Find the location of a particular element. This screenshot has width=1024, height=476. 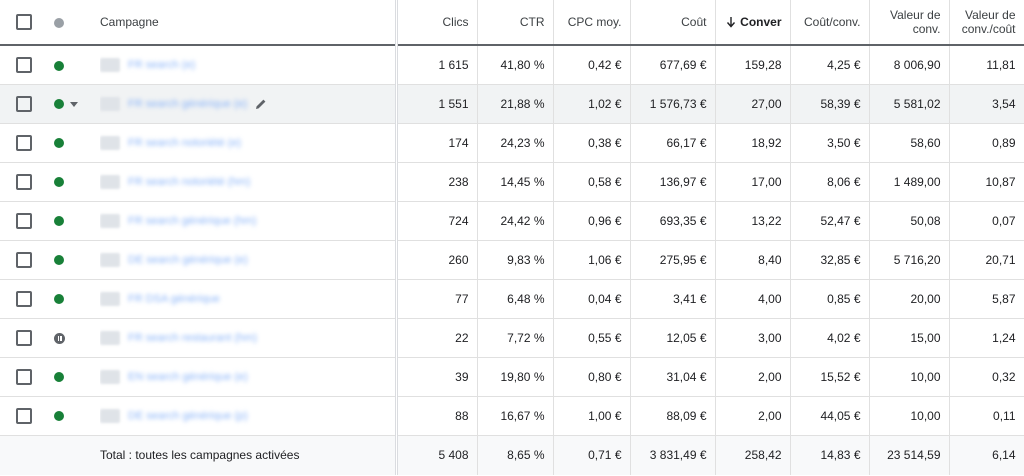

cell-ctr: 24,23 % is located at coordinates (514, 143).